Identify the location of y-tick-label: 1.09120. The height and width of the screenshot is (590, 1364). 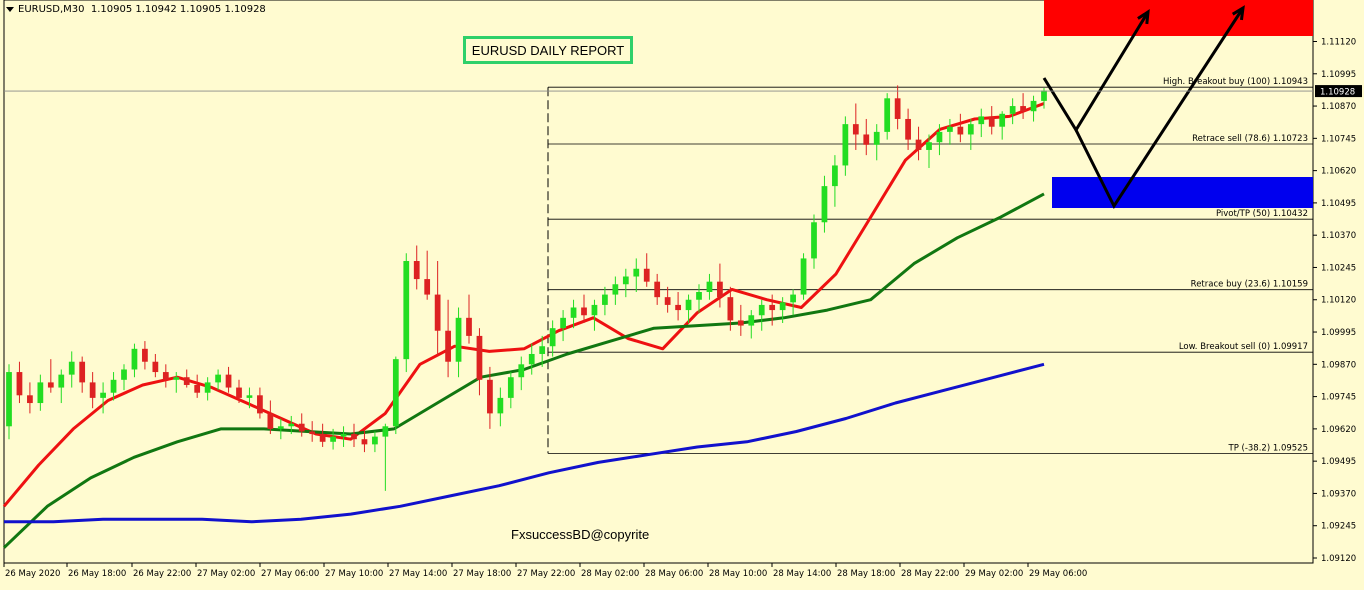
(1338, 559).